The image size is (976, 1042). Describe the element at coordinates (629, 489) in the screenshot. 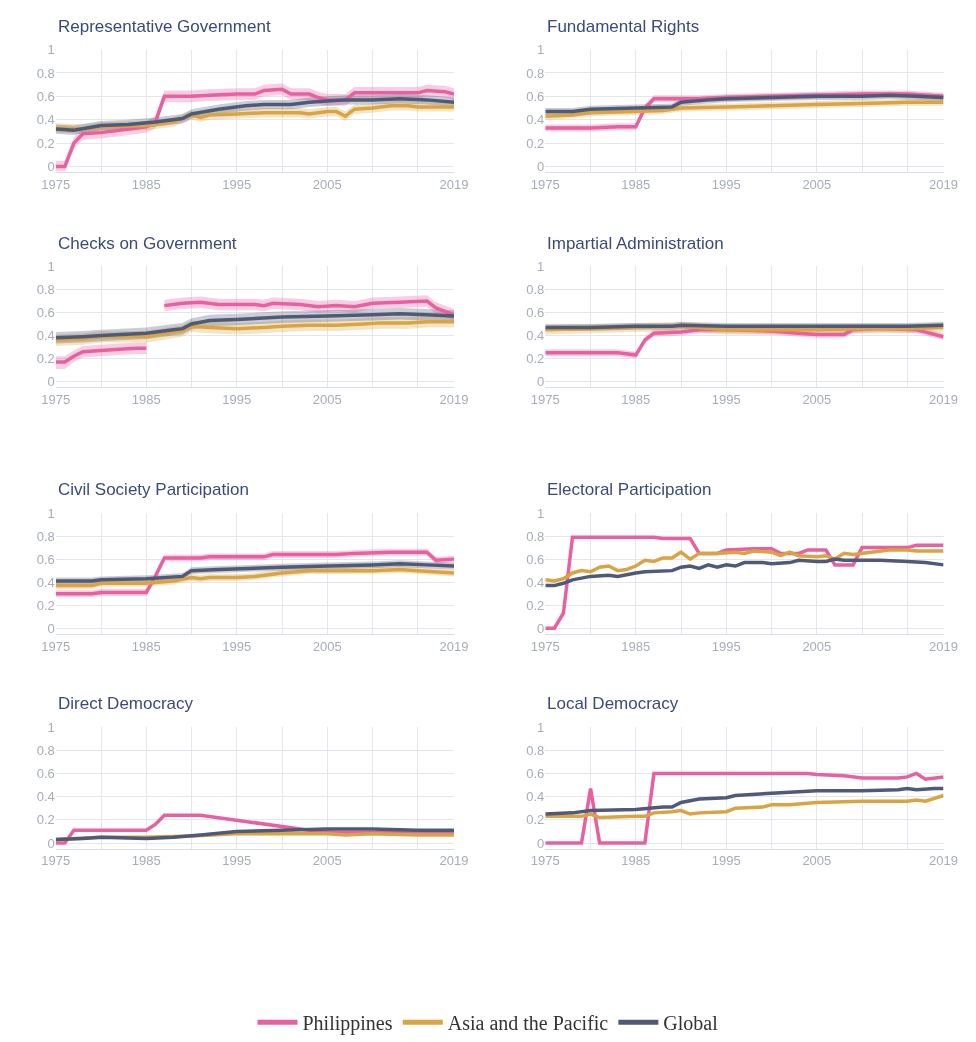

I see `chart-title: Electoral Participation` at that location.